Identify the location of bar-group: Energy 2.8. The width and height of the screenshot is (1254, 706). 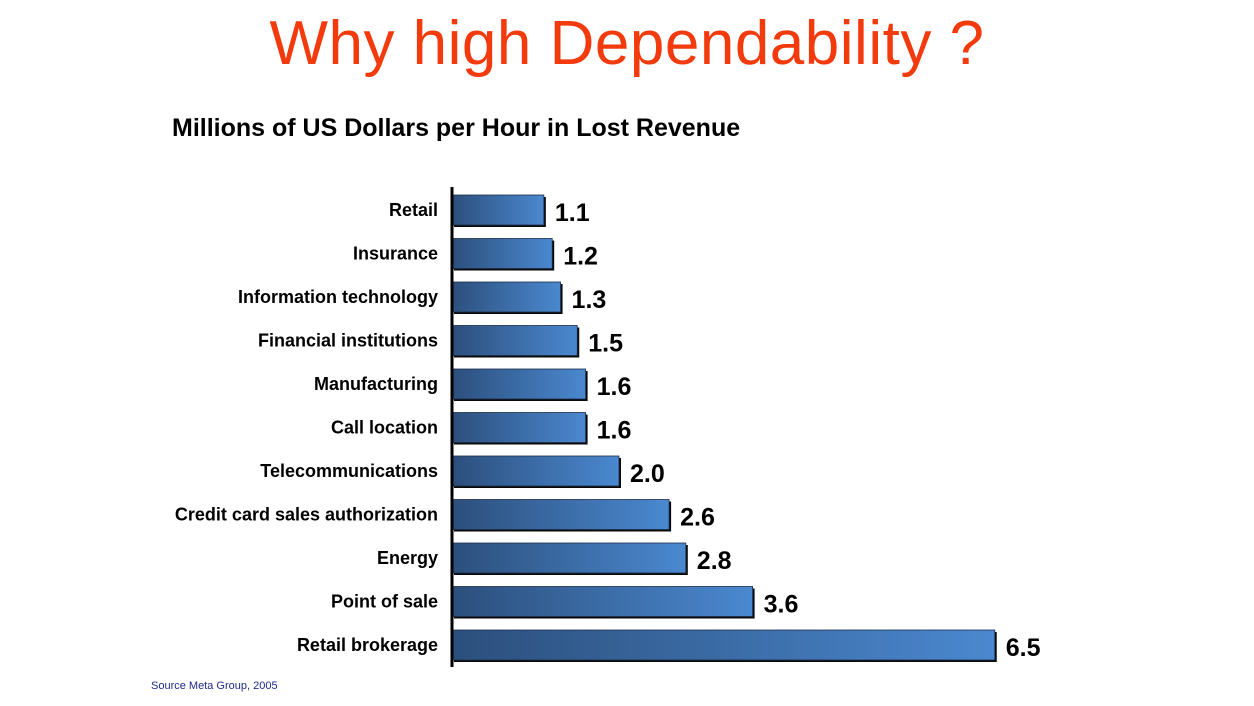
(554, 558).